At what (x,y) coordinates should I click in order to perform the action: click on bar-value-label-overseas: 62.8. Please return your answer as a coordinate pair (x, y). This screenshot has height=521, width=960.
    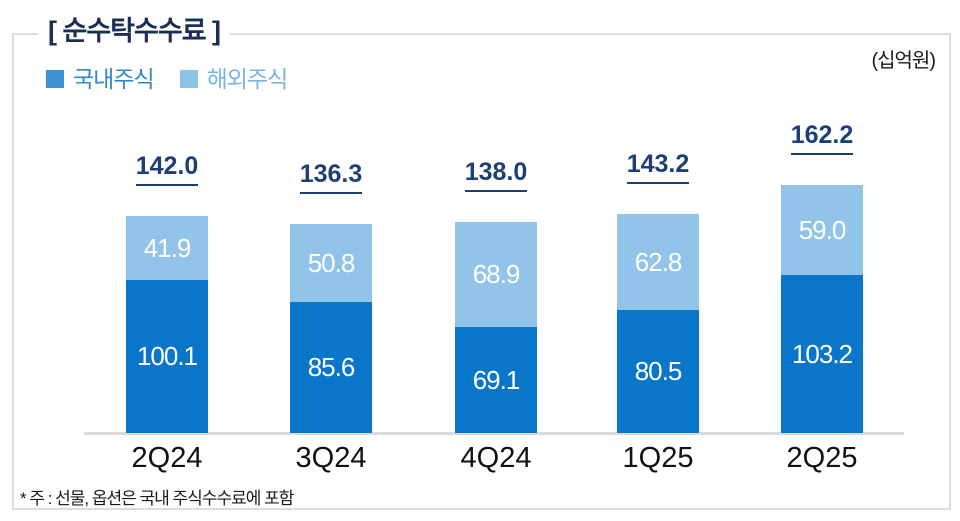
    Looking at the image, I should click on (658, 261).